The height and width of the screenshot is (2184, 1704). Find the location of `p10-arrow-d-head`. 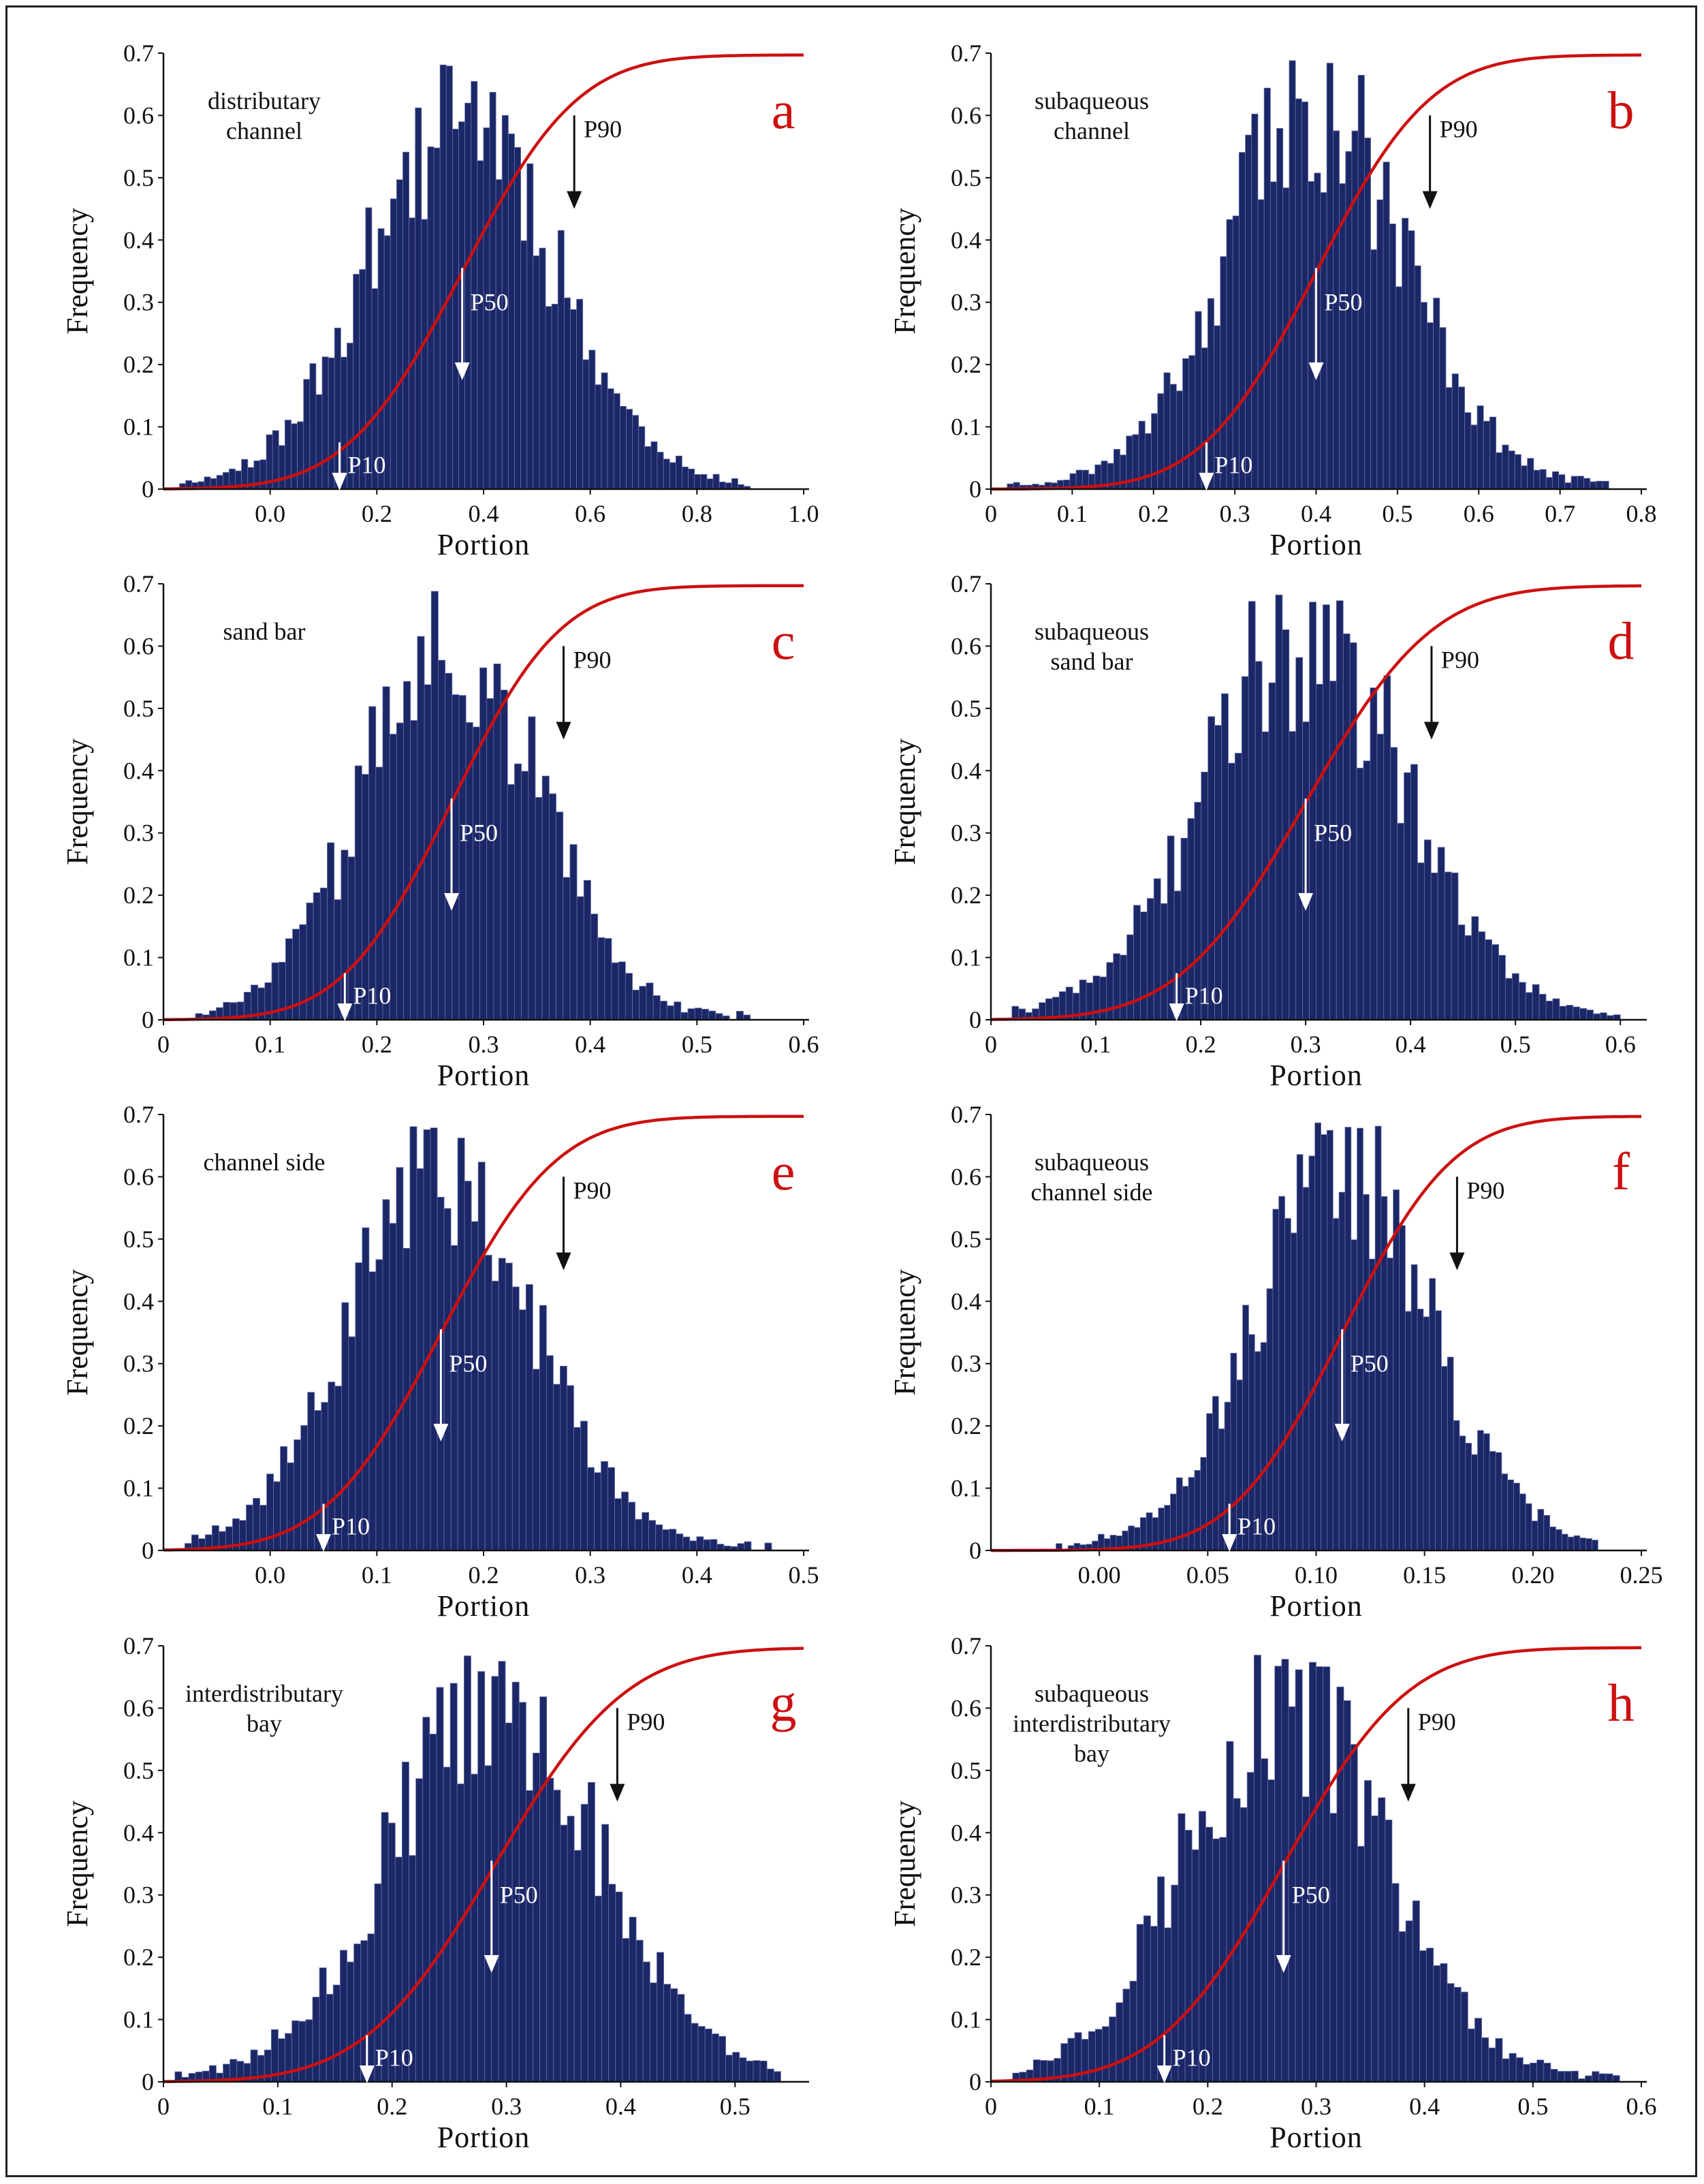

p10-arrow-d-head is located at coordinates (1176, 1012).